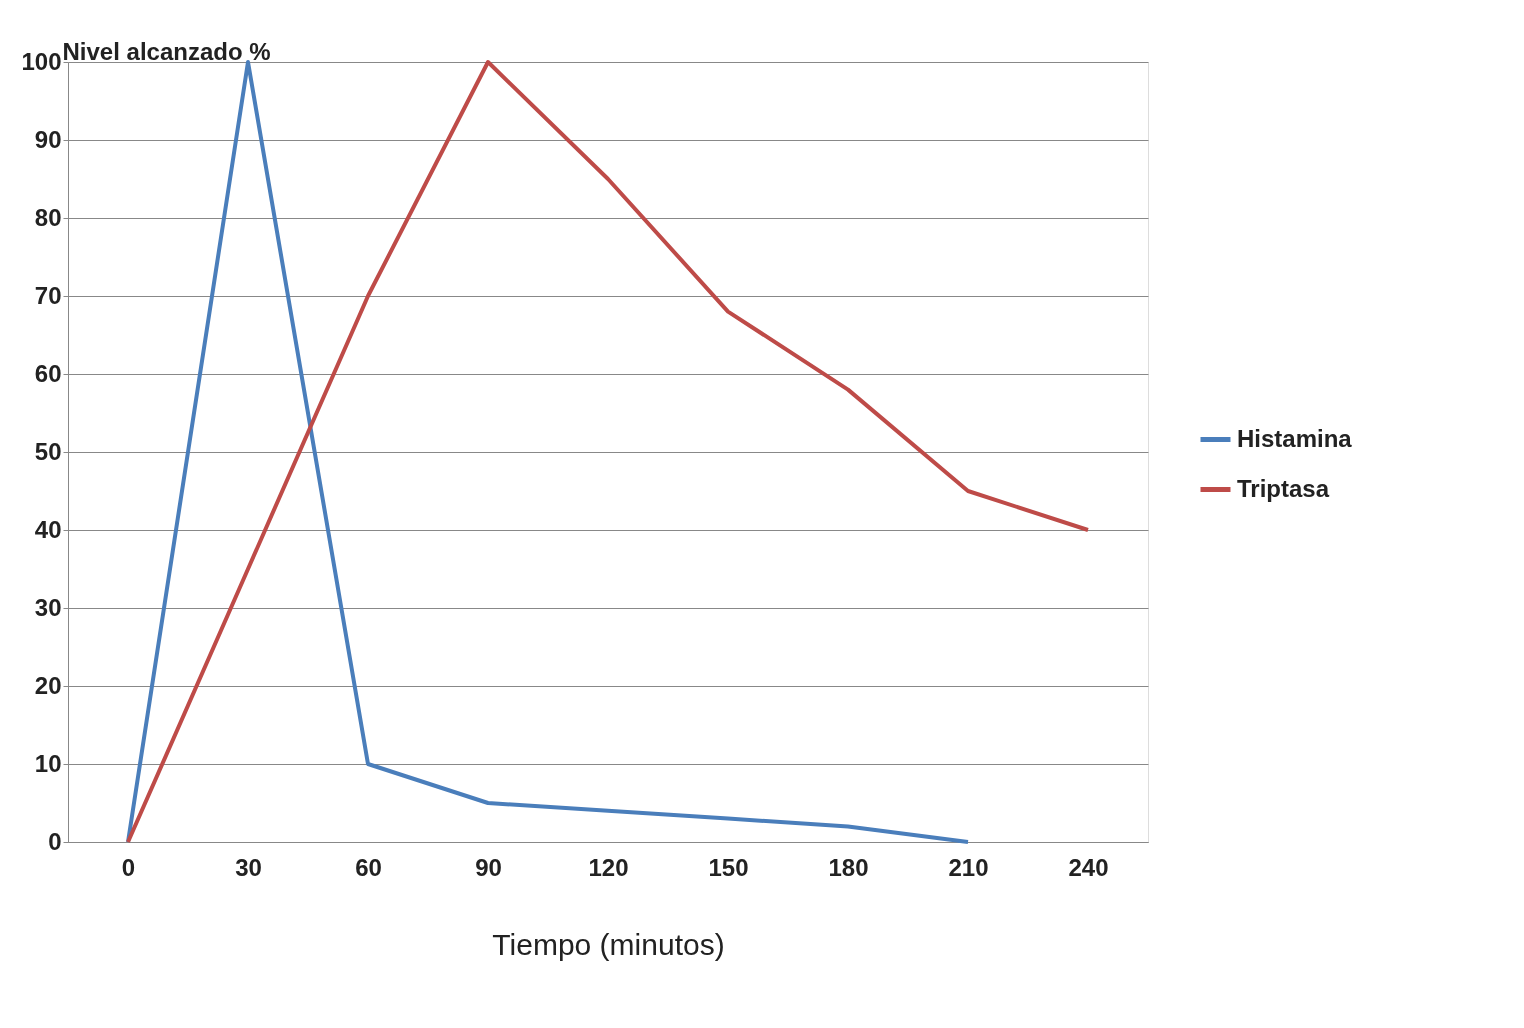 Image resolution: width=1524 pixels, height=1028 pixels. What do you see at coordinates (128, 867) in the screenshot?
I see `x-tick-label: 0` at bounding box center [128, 867].